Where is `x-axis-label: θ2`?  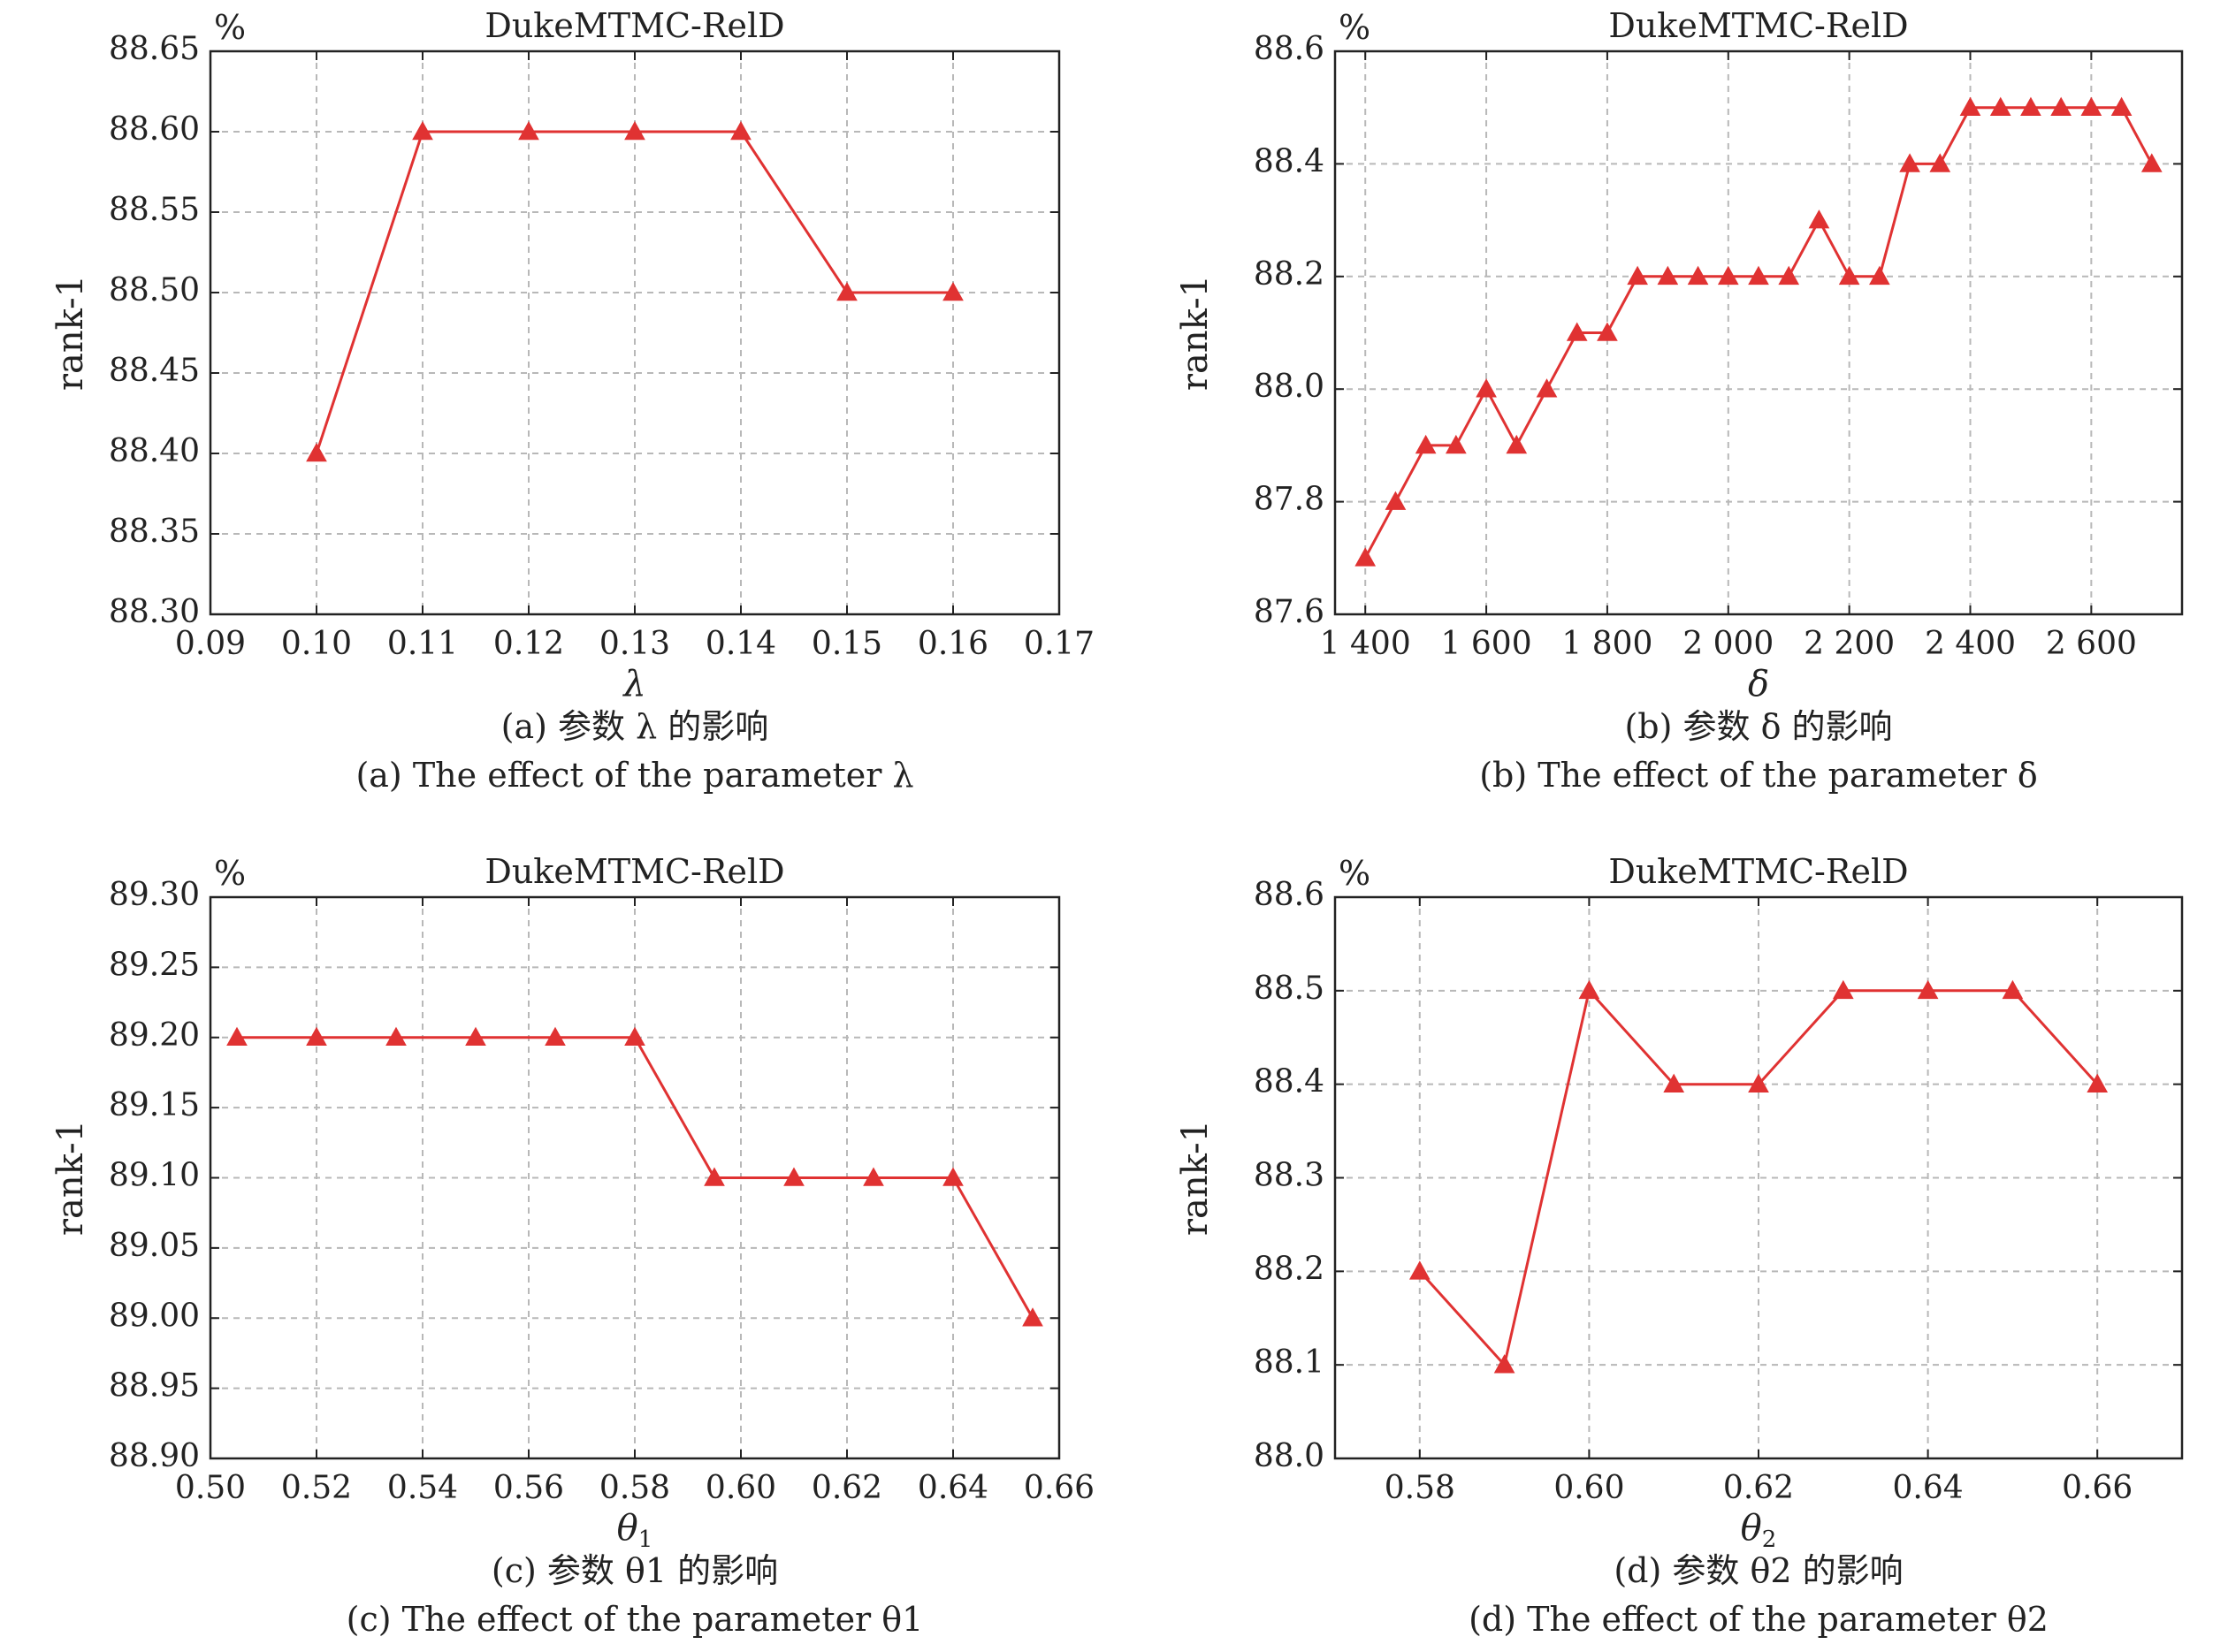
x-axis-label: θ2 is located at coordinates (1759, 1531).